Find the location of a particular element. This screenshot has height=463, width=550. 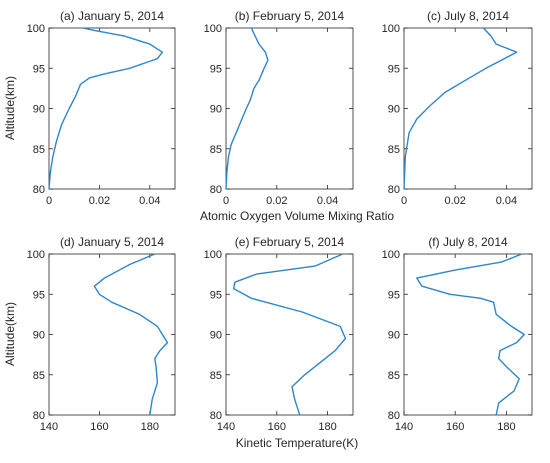

panel-4: 140 160 180 80 85 90 95 100 (d) January 5, 2014 is located at coordinates (101, 334).